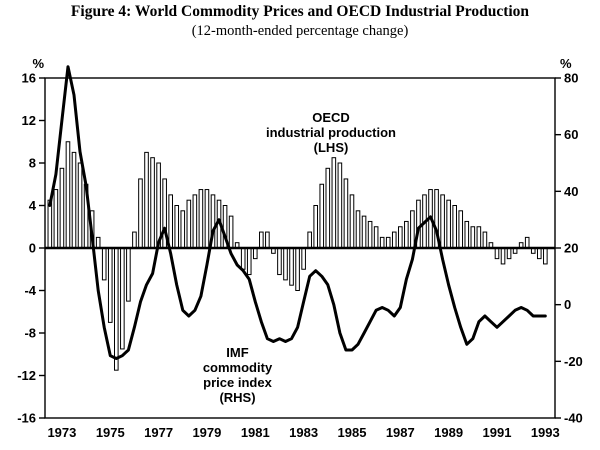 This screenshot has width=600, height=450. I want to click on svg-text: 1977, so click(158, 432).